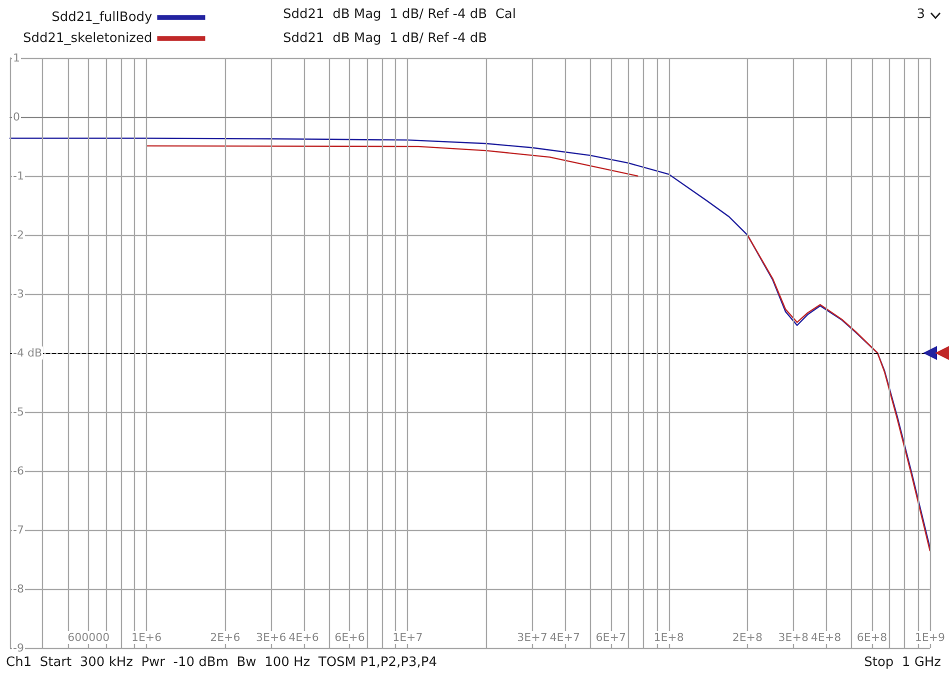  I want to click on x-tick-label: 1E+7, so click(407, 637).